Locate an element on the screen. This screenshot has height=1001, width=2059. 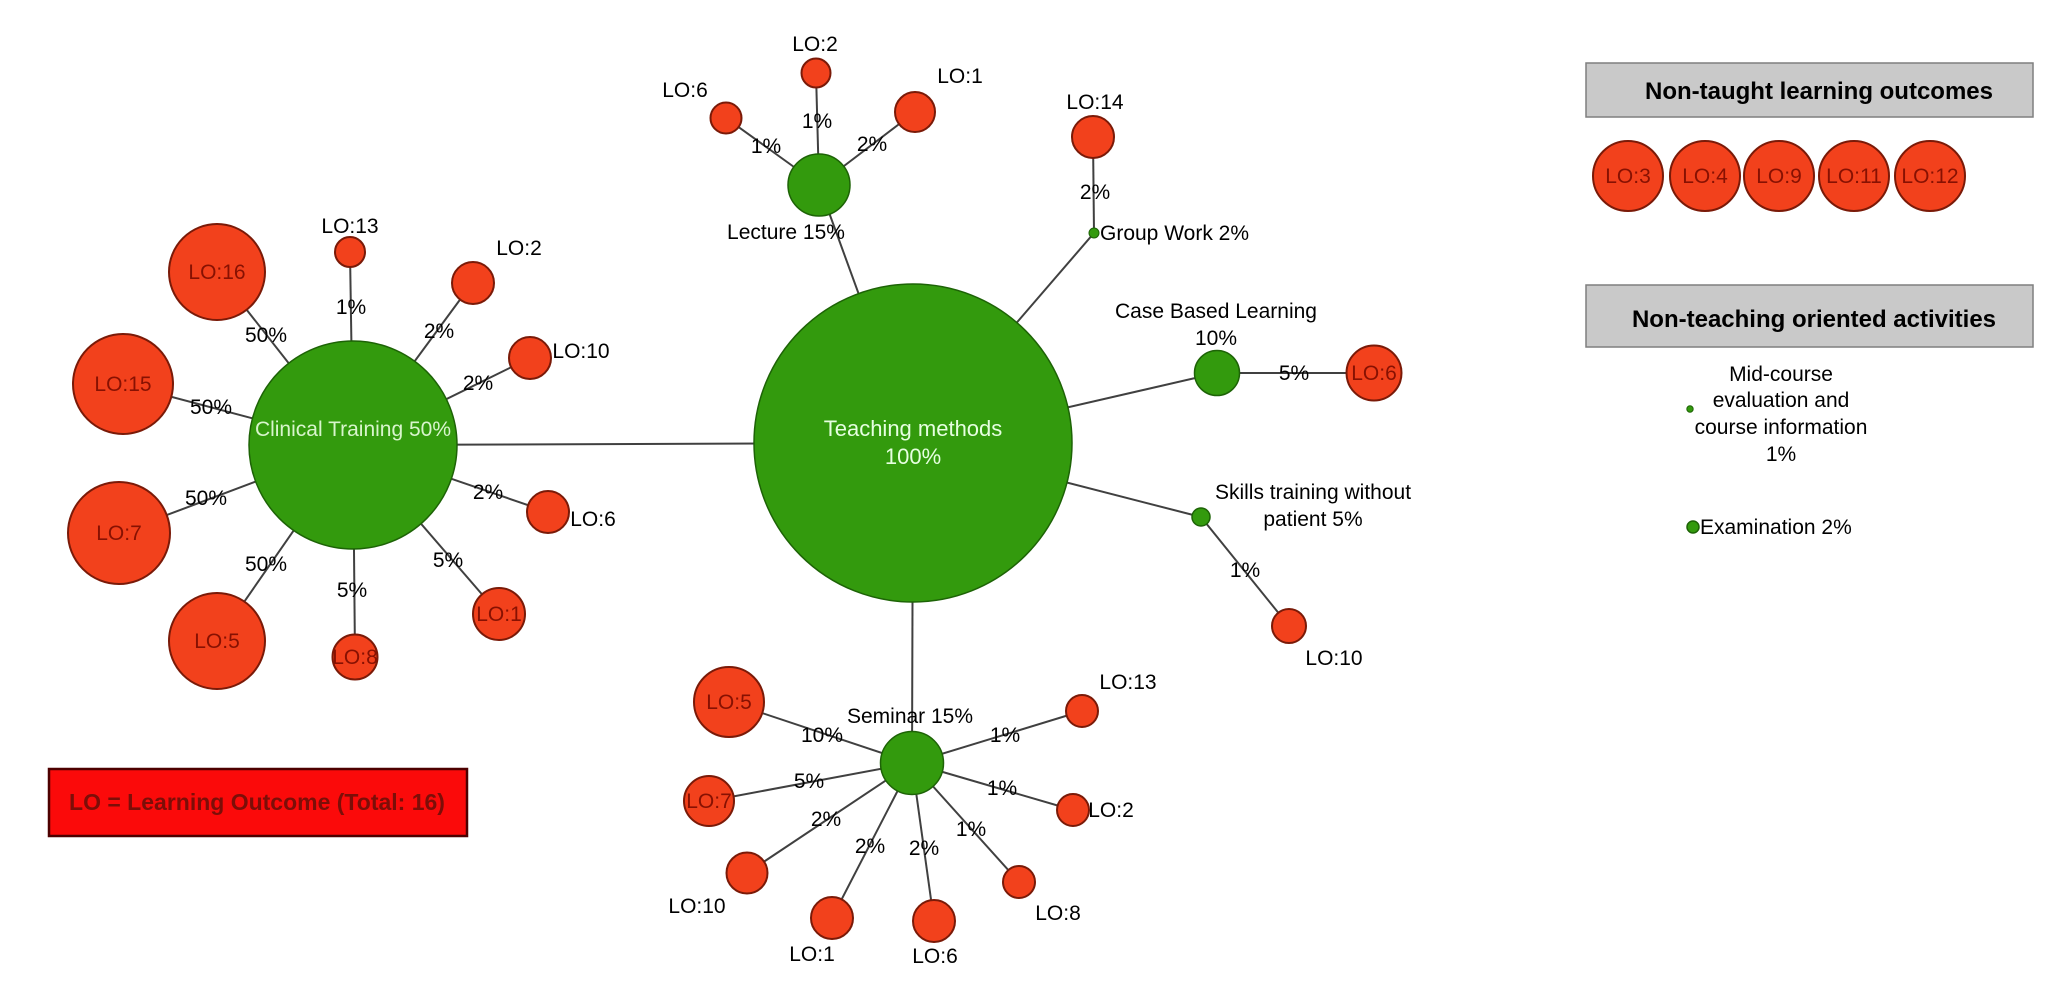
svg-text: LO:15 is located at coordinates (122, 384).